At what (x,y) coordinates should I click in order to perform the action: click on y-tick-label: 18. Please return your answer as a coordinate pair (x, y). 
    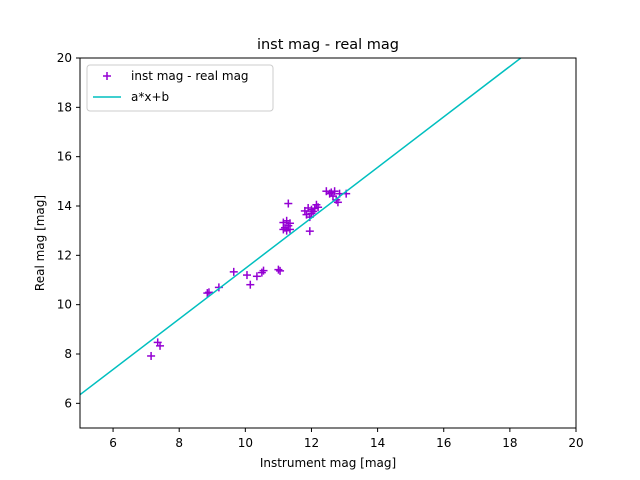
    Looking at the image, I should click on (64, 107).